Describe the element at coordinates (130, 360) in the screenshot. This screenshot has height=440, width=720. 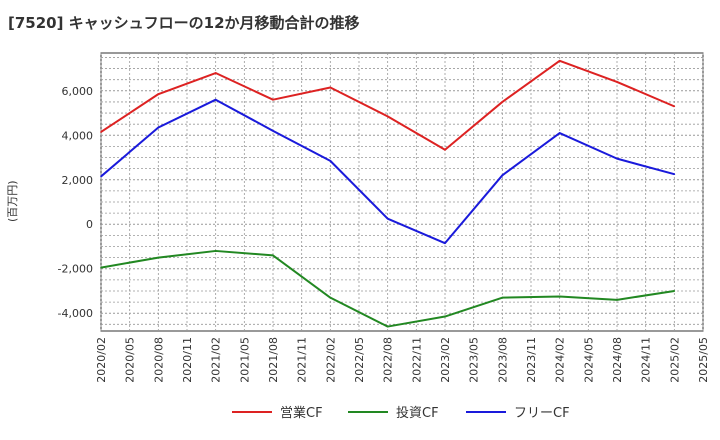
I see `x-tick-label: 2020/05` at that location.